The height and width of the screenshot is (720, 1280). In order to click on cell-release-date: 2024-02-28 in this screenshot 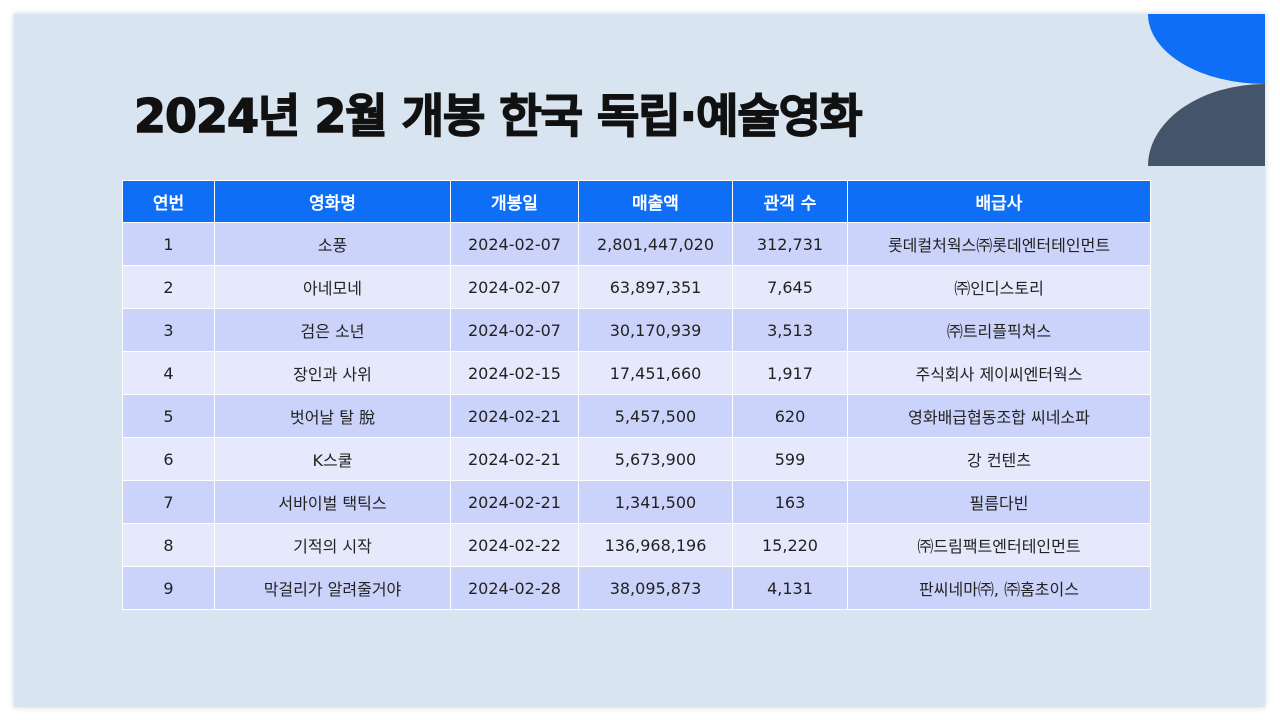, I will do `click(514, 588)`.